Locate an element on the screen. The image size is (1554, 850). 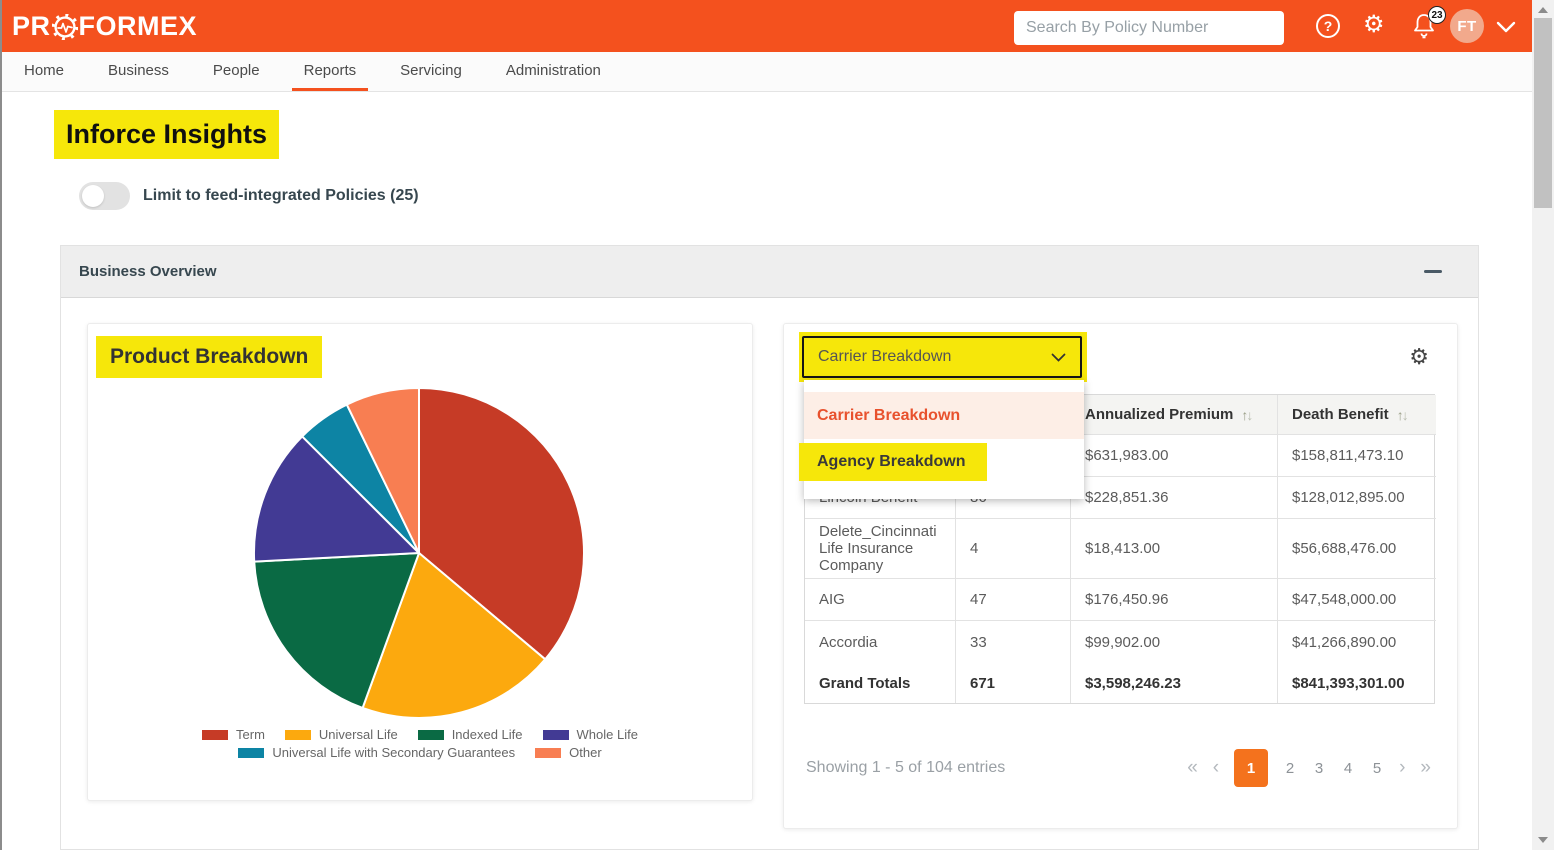
carrier-cell: Delete_Cincinnati Life Insurance Company is located at coordinates (880, 549).